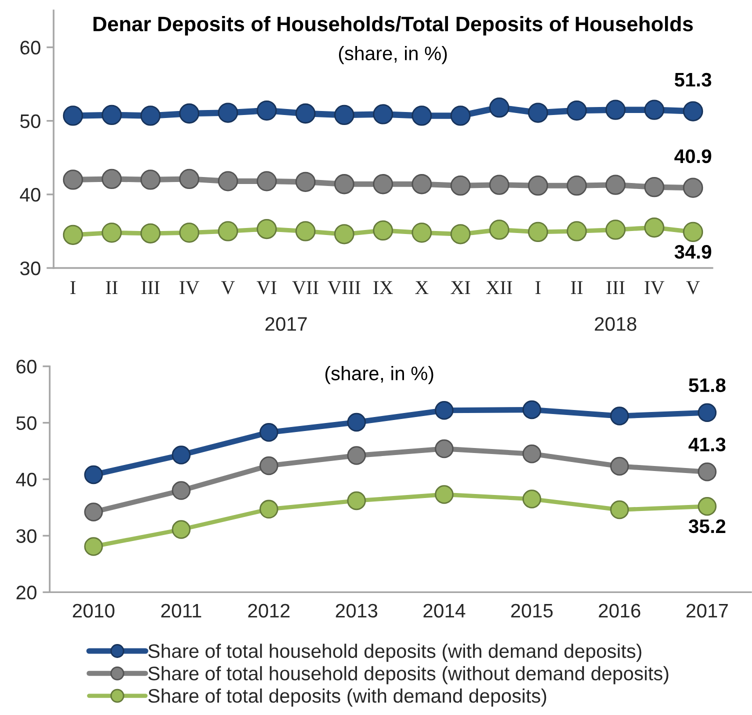  What do you see at coordinates (532, 611) in the screenshot?
I see `x-tick-label: 2015` at bounding box center [532, 611].